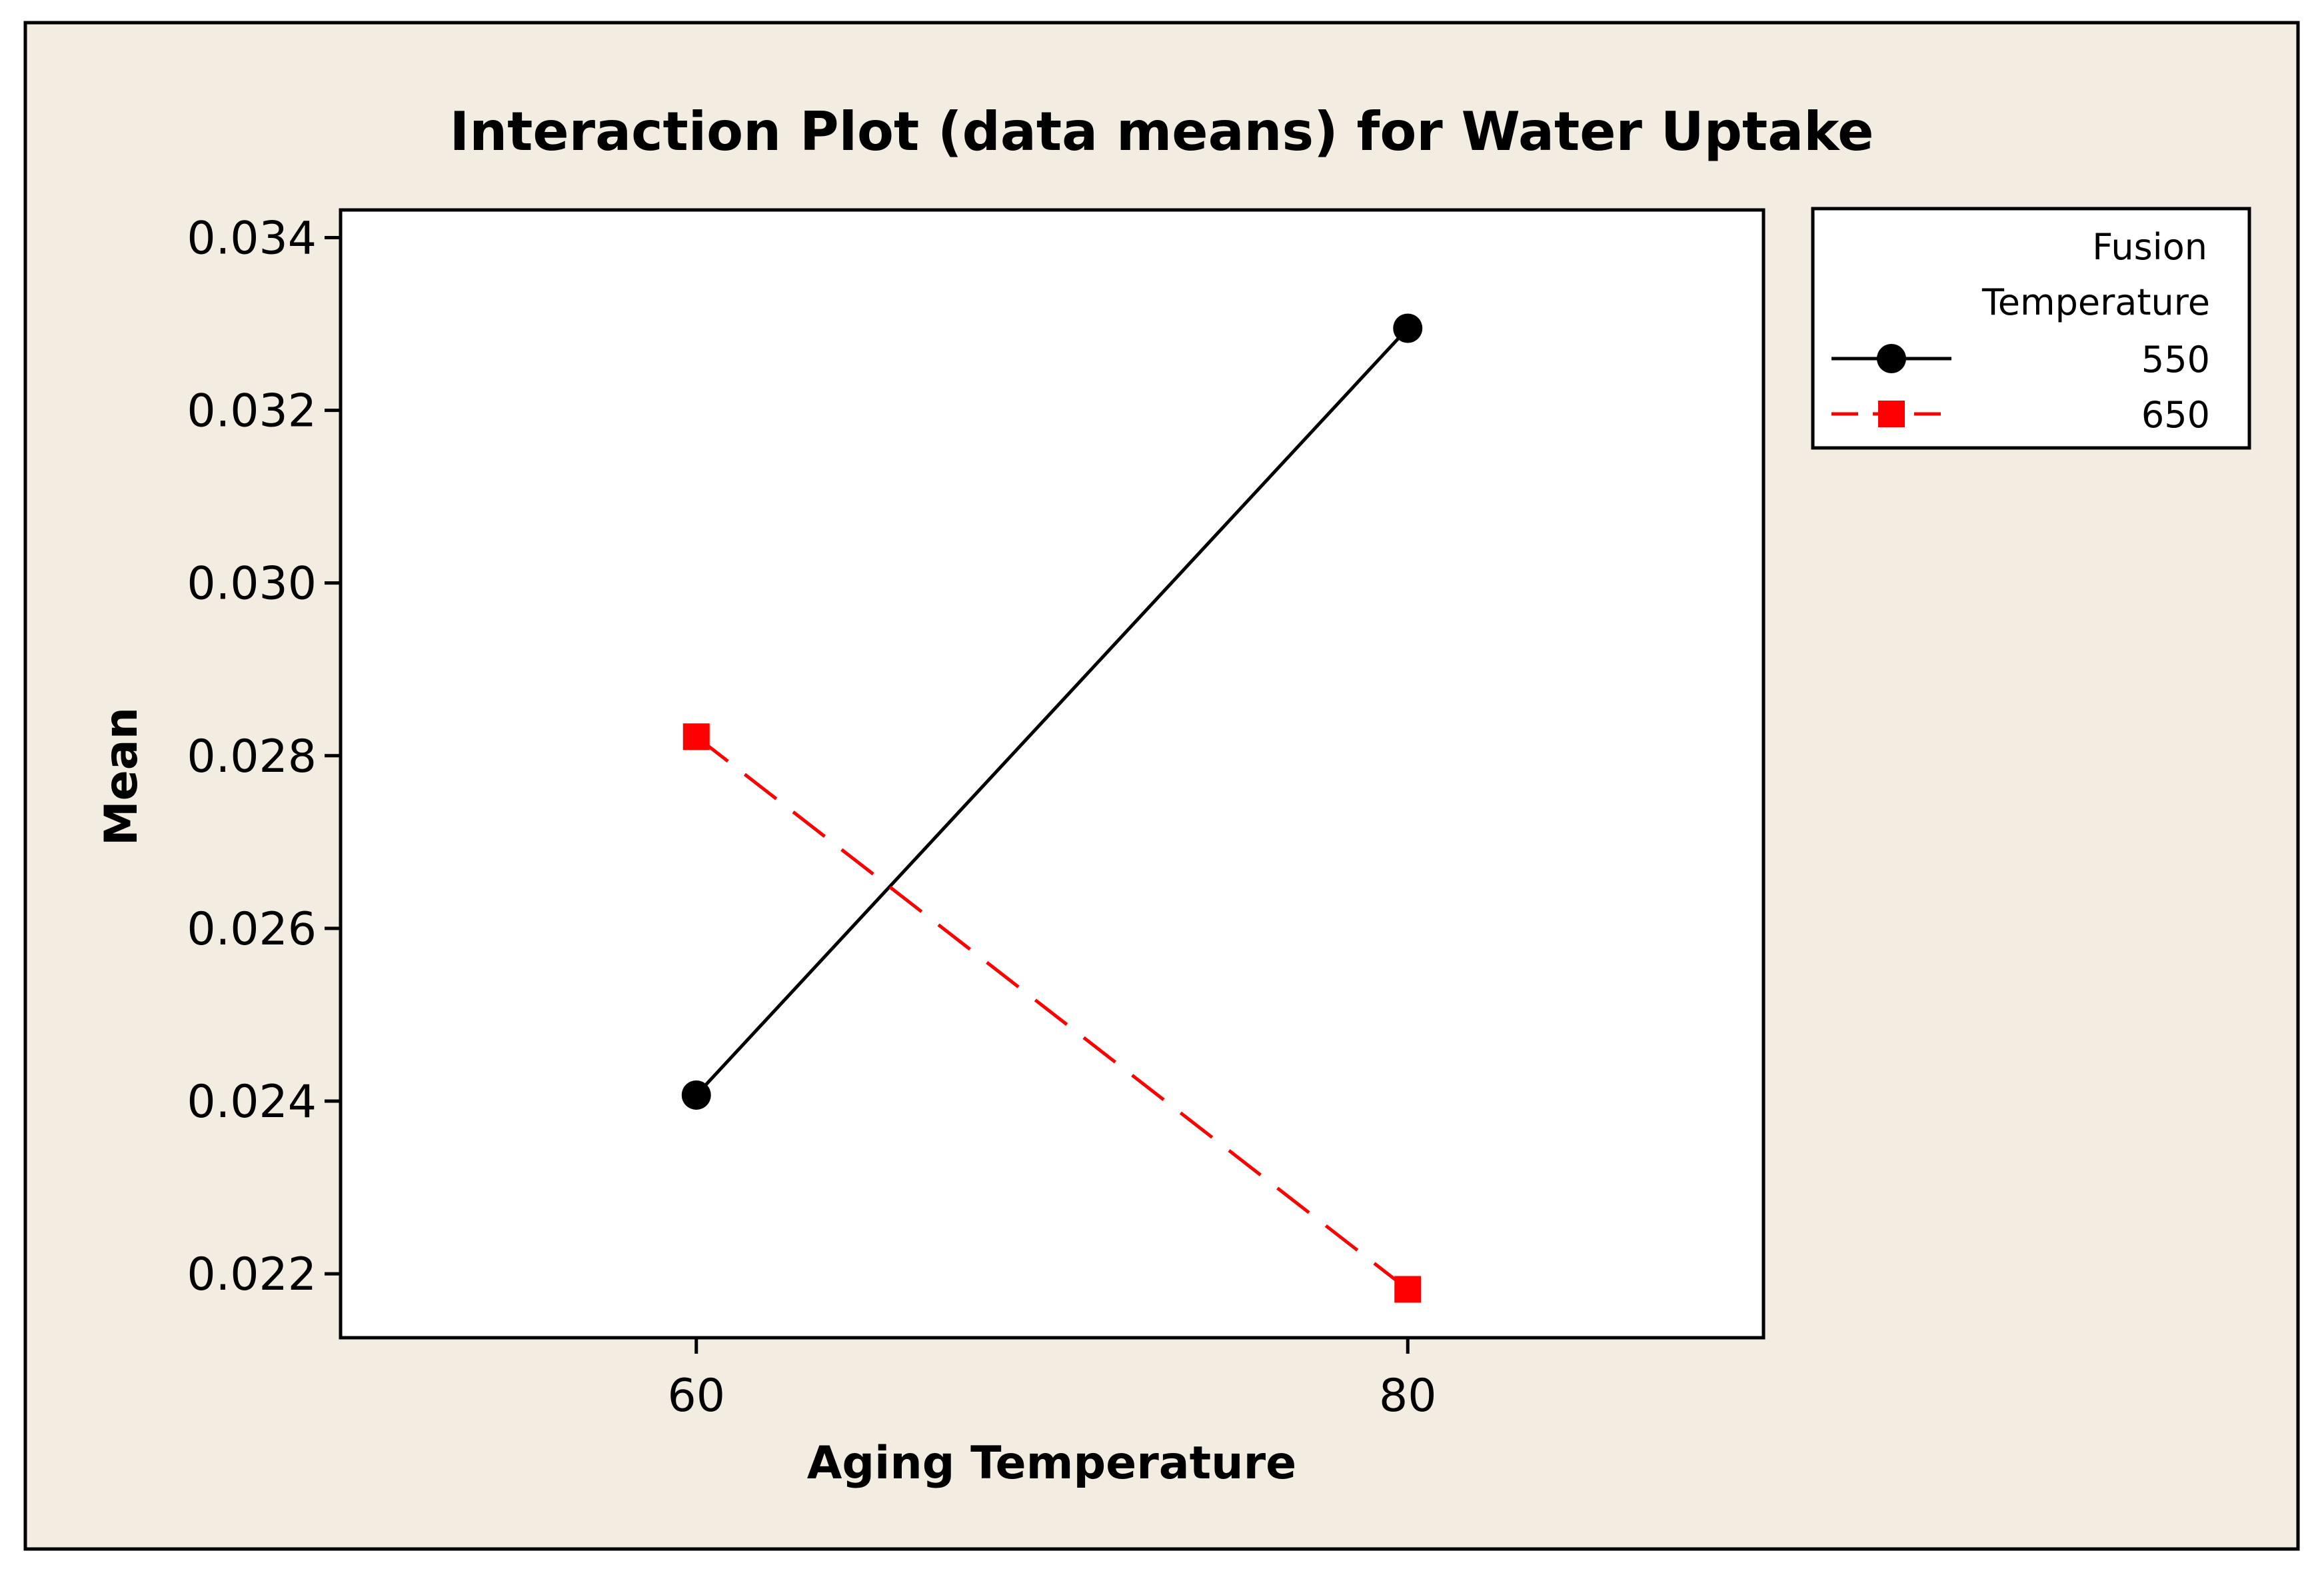 The image size is (2324, 1581). Describe the element at coordinates (252, 584) in the screenshot. I see `y-tick-label: 0.030` at that location.